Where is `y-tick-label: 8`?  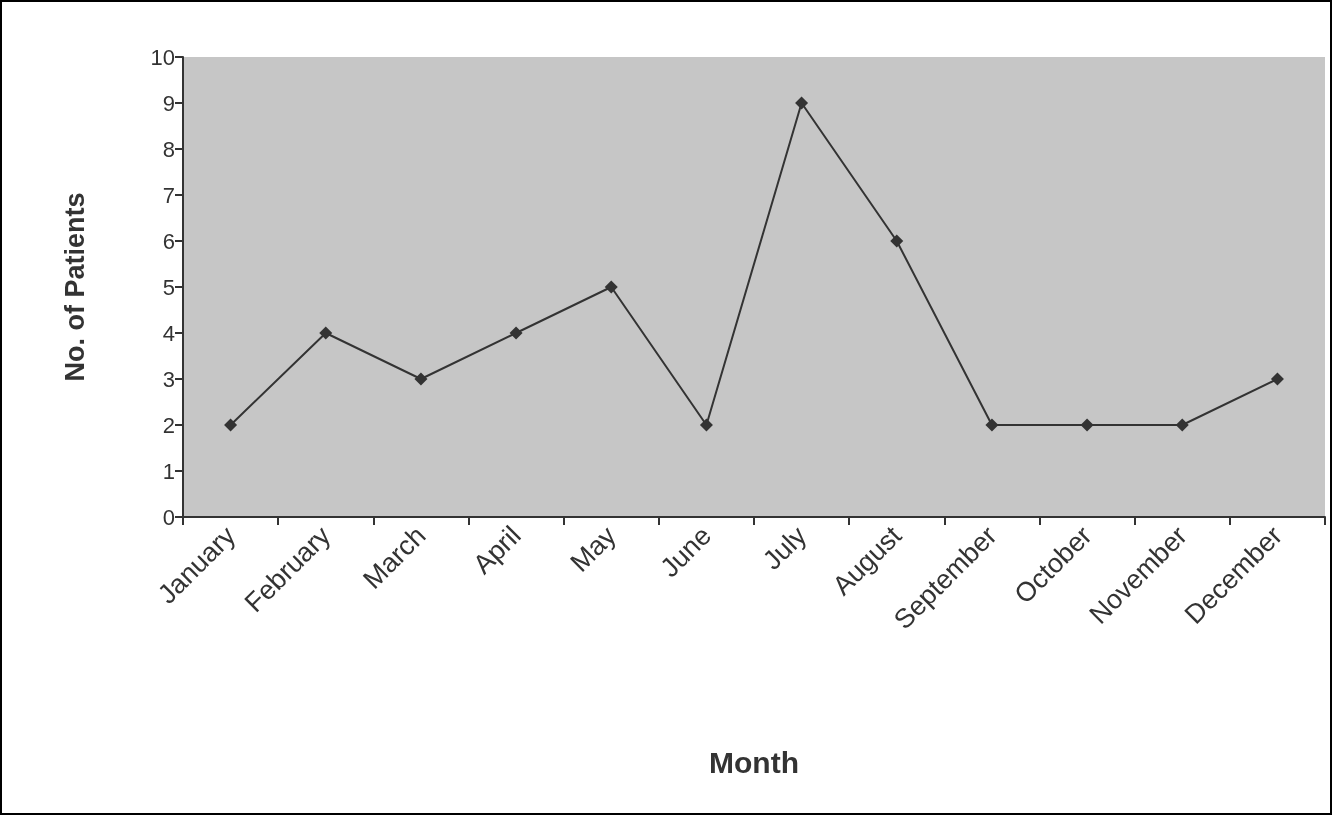 y-tick-label: 8 is located at coordinates (168, 149).